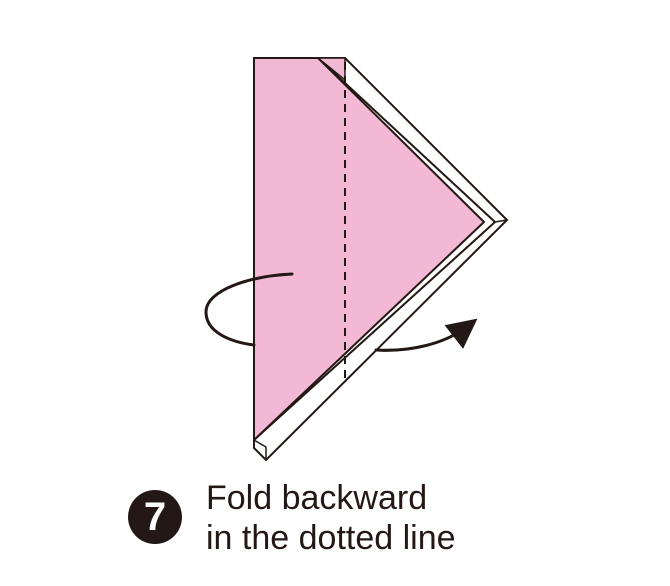 The image size is (670, 586). What do you see at coordinates (426, 335) in the screenshot?
I see `fold-arrow-icon` at bounding box center [426, 335].